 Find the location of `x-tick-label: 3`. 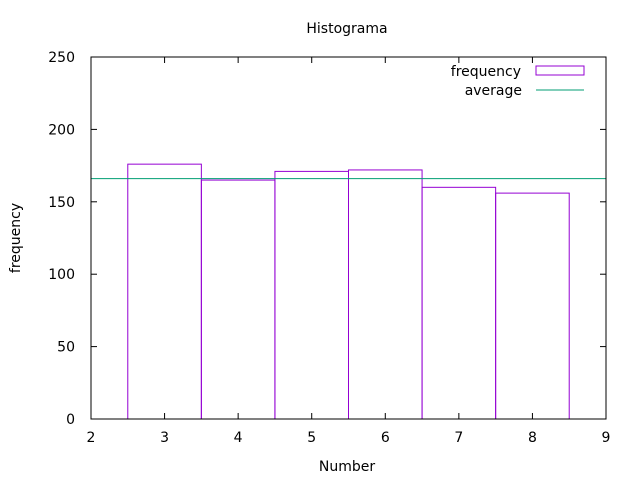

x-tick-label: 3 is located at coordinates (164, 438).